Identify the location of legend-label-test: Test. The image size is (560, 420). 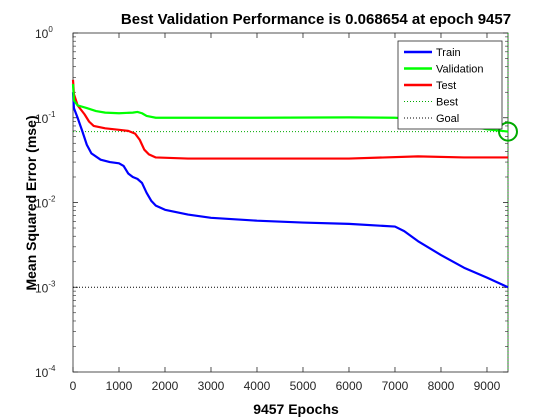
(446, 86).